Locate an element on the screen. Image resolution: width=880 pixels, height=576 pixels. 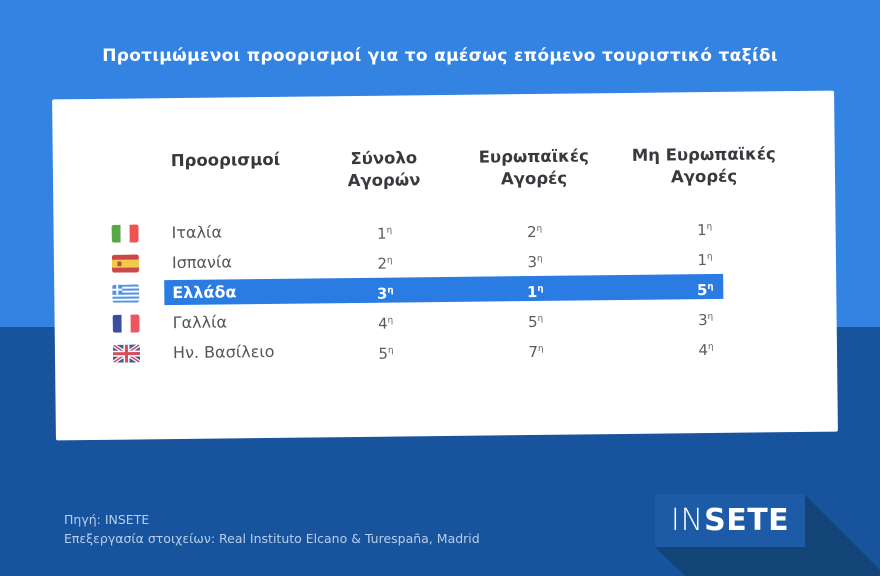
rank-non-european-markets: 5η is located at coordinates (705, 290).